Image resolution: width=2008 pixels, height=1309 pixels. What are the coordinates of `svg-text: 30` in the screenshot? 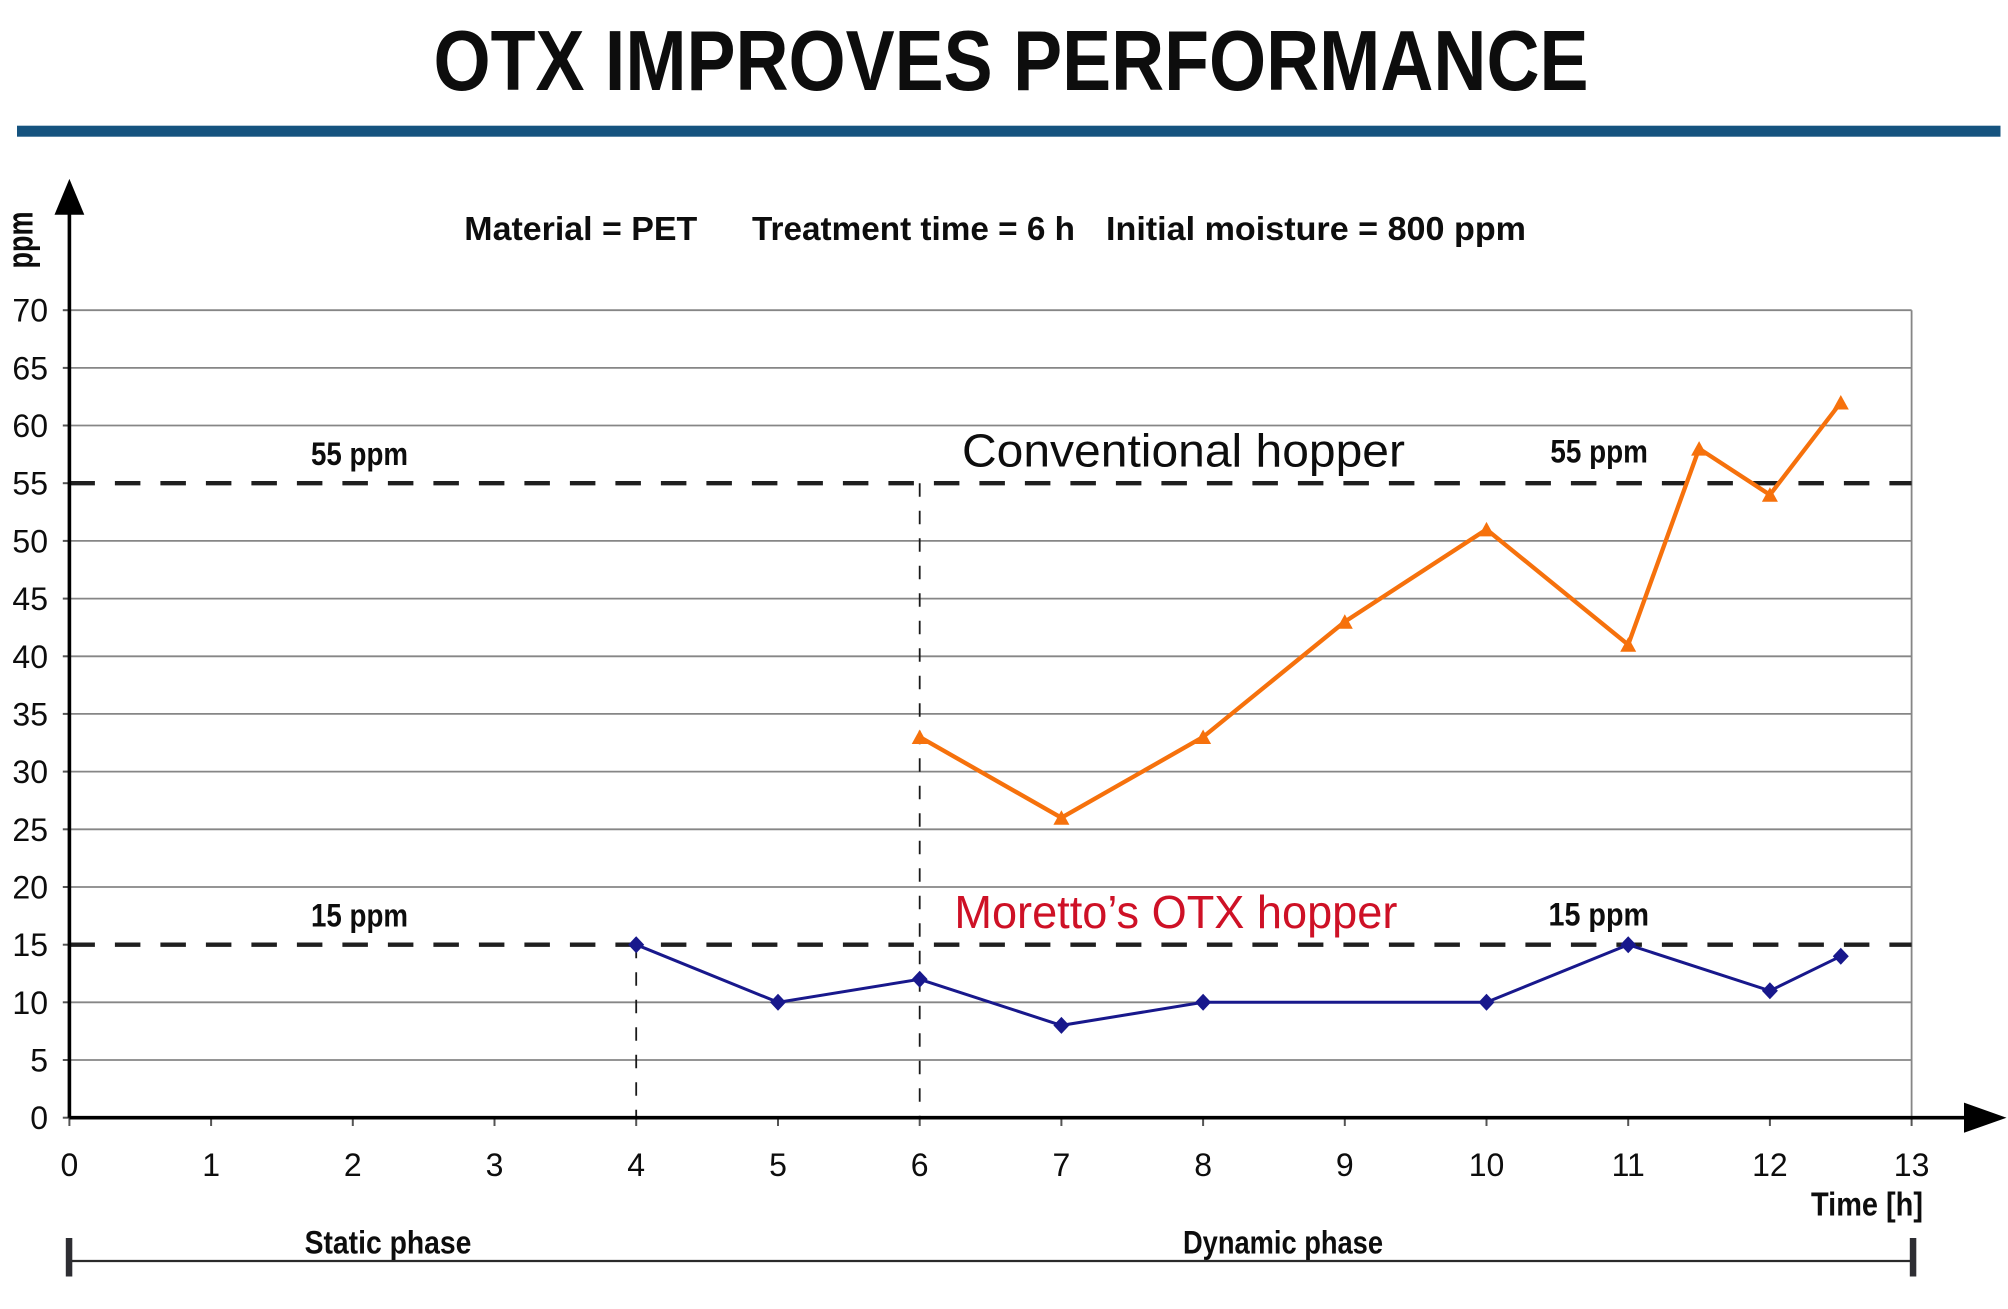 It's located at (30, 772).